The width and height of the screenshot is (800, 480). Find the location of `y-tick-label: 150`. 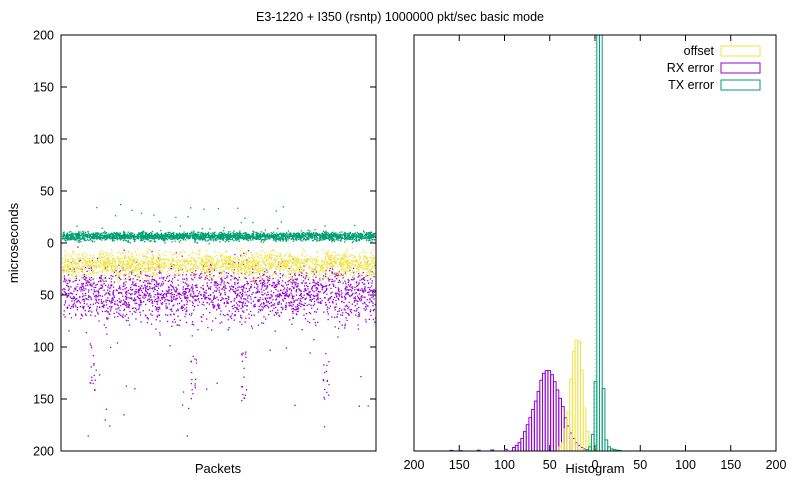

y-tick-label: 150 is located at coordinates (43, 88).